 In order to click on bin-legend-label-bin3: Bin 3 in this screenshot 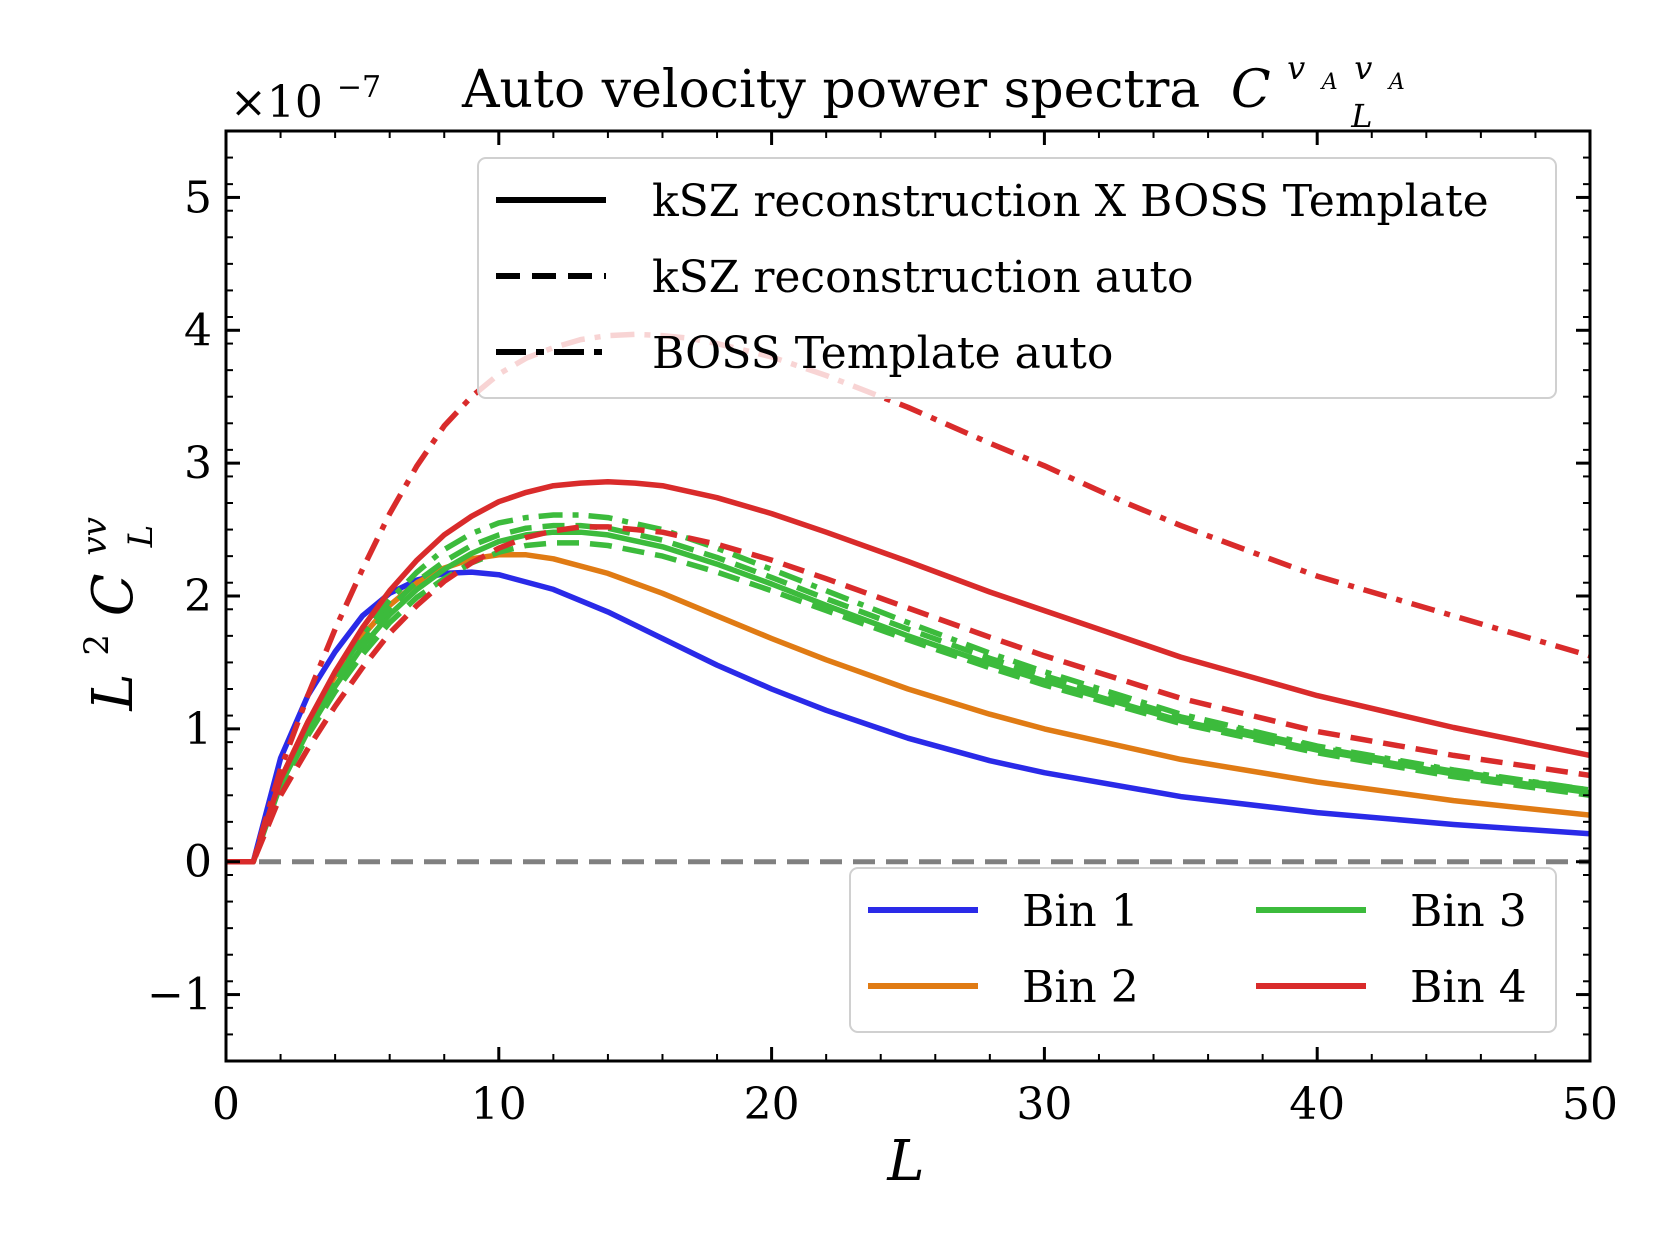, I will do `click(1468, 911)`.